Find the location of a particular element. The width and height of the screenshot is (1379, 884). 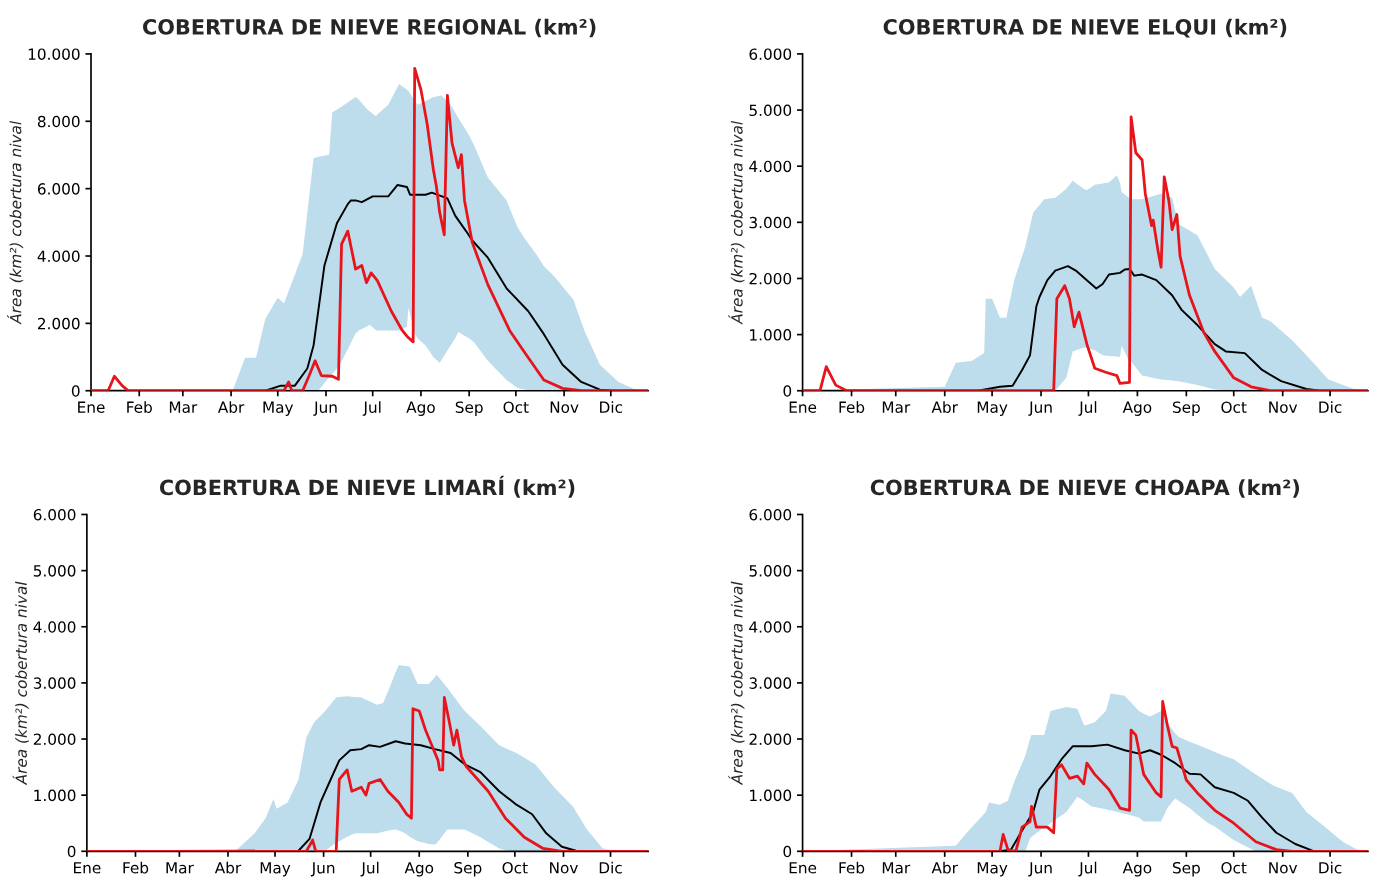

chart-title: COBERTURA DE NIEVE ELQUI (km²) is located at coordinates (1085, 28).